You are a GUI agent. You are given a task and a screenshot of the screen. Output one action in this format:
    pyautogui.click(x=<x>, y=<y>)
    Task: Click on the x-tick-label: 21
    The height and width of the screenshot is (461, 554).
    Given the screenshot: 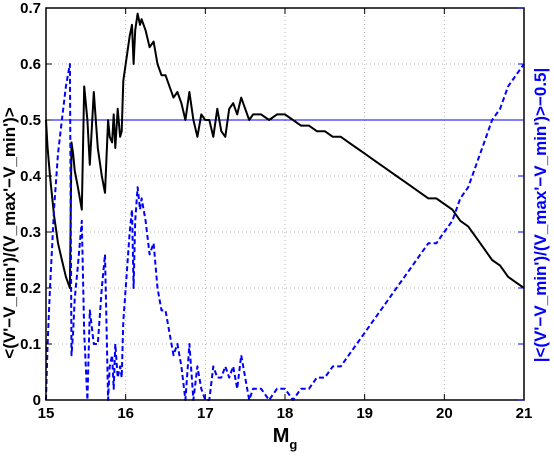 What is the action you would take?
    pyautogui.click(x=524, y=413)
    